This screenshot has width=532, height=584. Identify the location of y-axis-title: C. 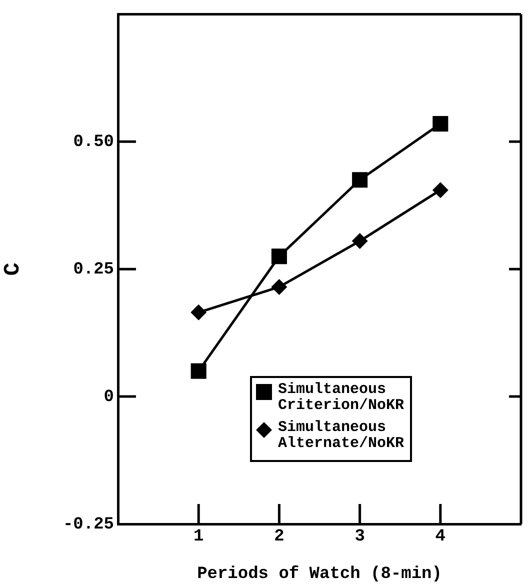
(13, 269).